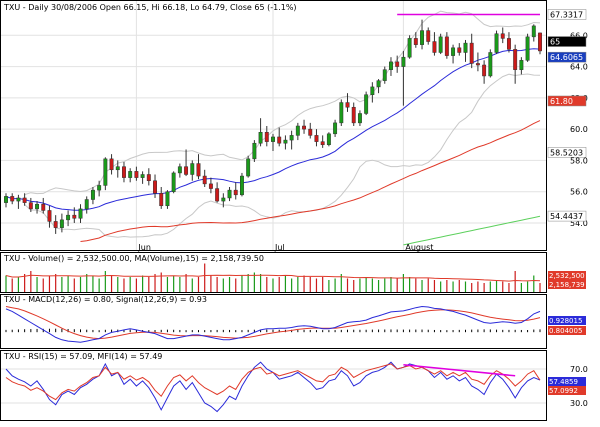 The width and height of the screenshot is (600, 427). I want to click on price-xtick-label: Jun, so click(144, 247).